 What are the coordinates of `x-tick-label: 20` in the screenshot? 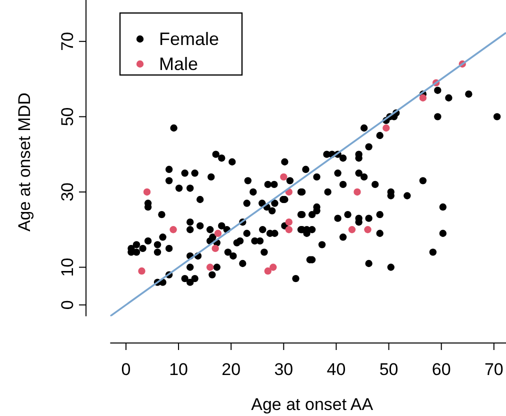 It's located at (231, 370).